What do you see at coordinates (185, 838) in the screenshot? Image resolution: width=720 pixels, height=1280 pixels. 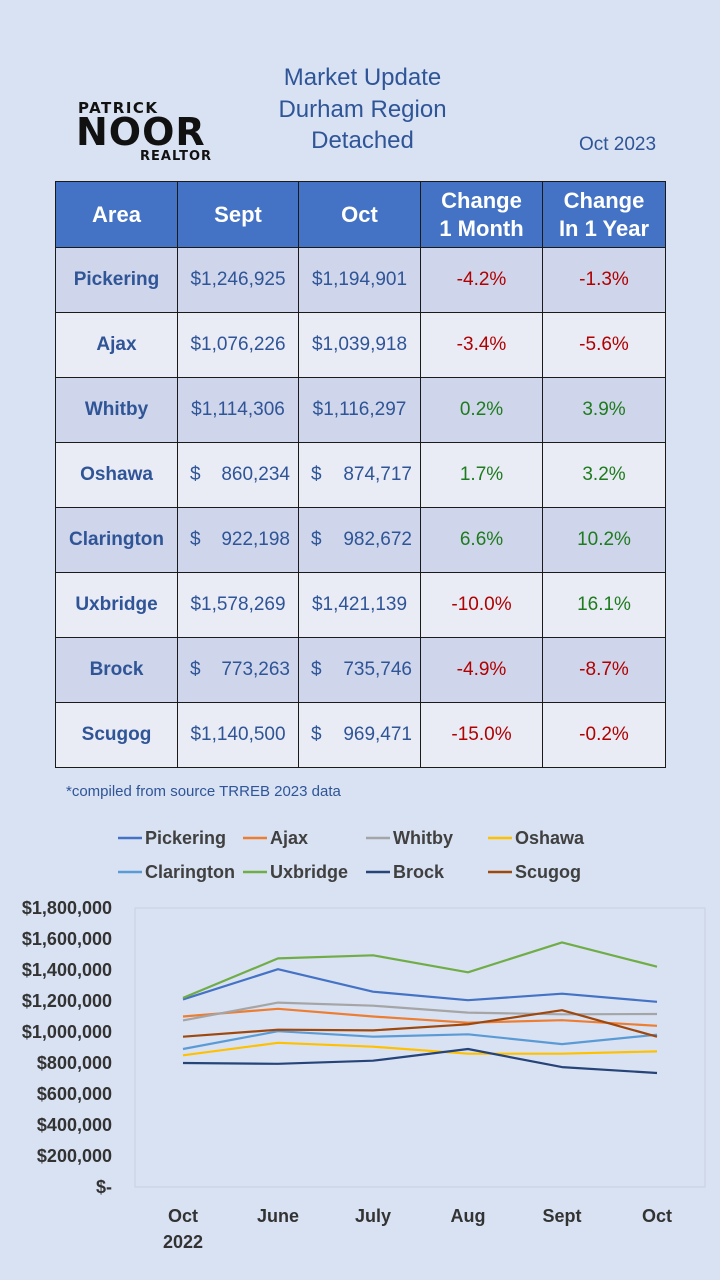 I see `legend-label: Pickering` at bounding box center [185, 838].